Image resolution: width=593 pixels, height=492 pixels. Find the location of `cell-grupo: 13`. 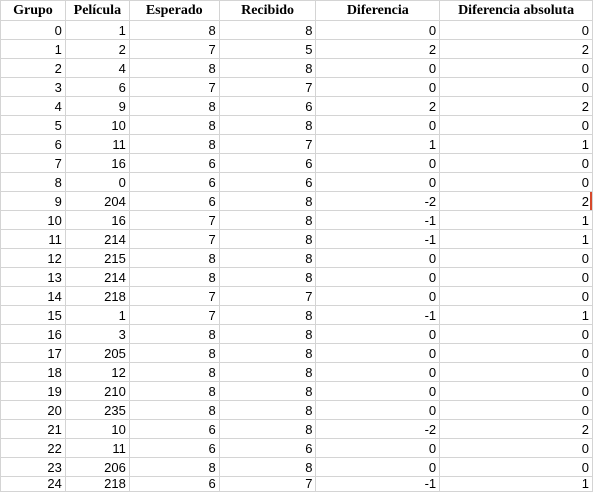

cell-grupo: 13 is located at coordinates (33, 277).